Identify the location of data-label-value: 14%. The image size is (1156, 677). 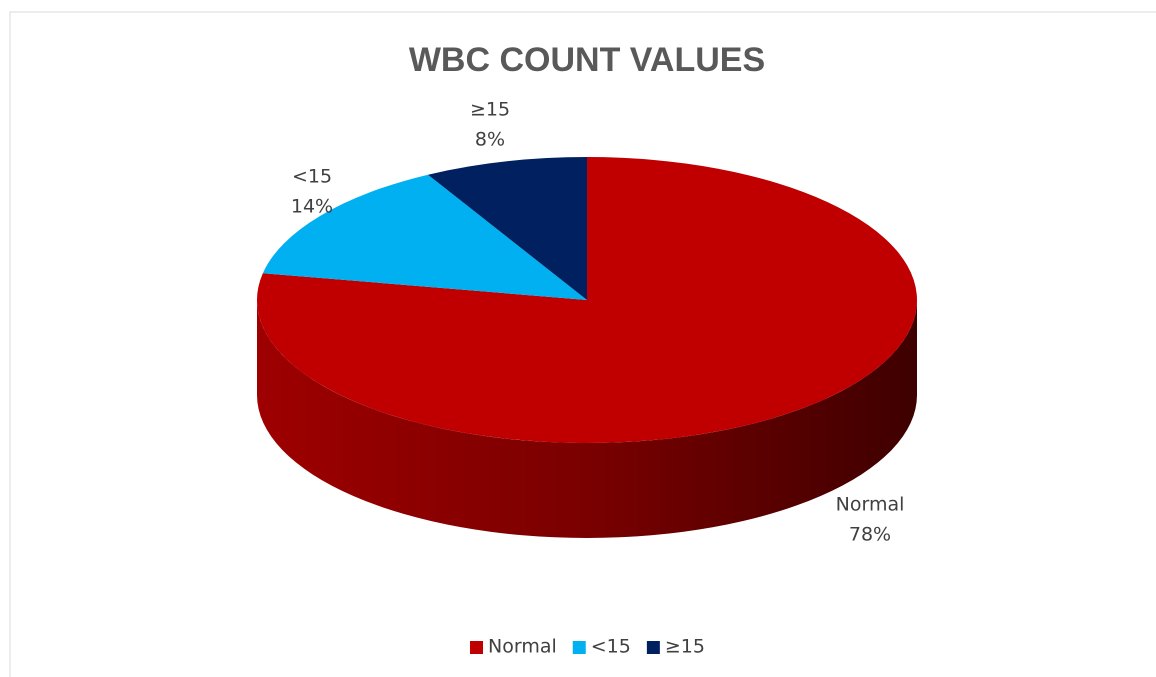
(312, 207).